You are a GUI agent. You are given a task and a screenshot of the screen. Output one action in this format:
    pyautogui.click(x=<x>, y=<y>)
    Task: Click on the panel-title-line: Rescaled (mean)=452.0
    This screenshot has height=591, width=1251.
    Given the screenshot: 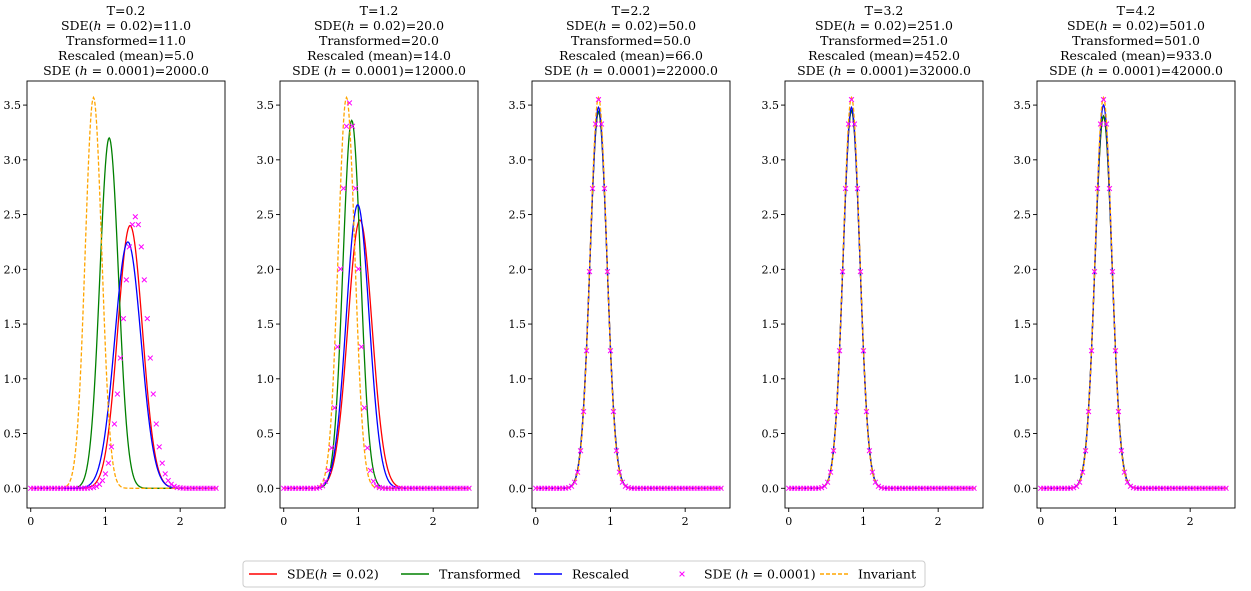 What is the action you would take?
    pyautogui.click(x=884, y=55)
    